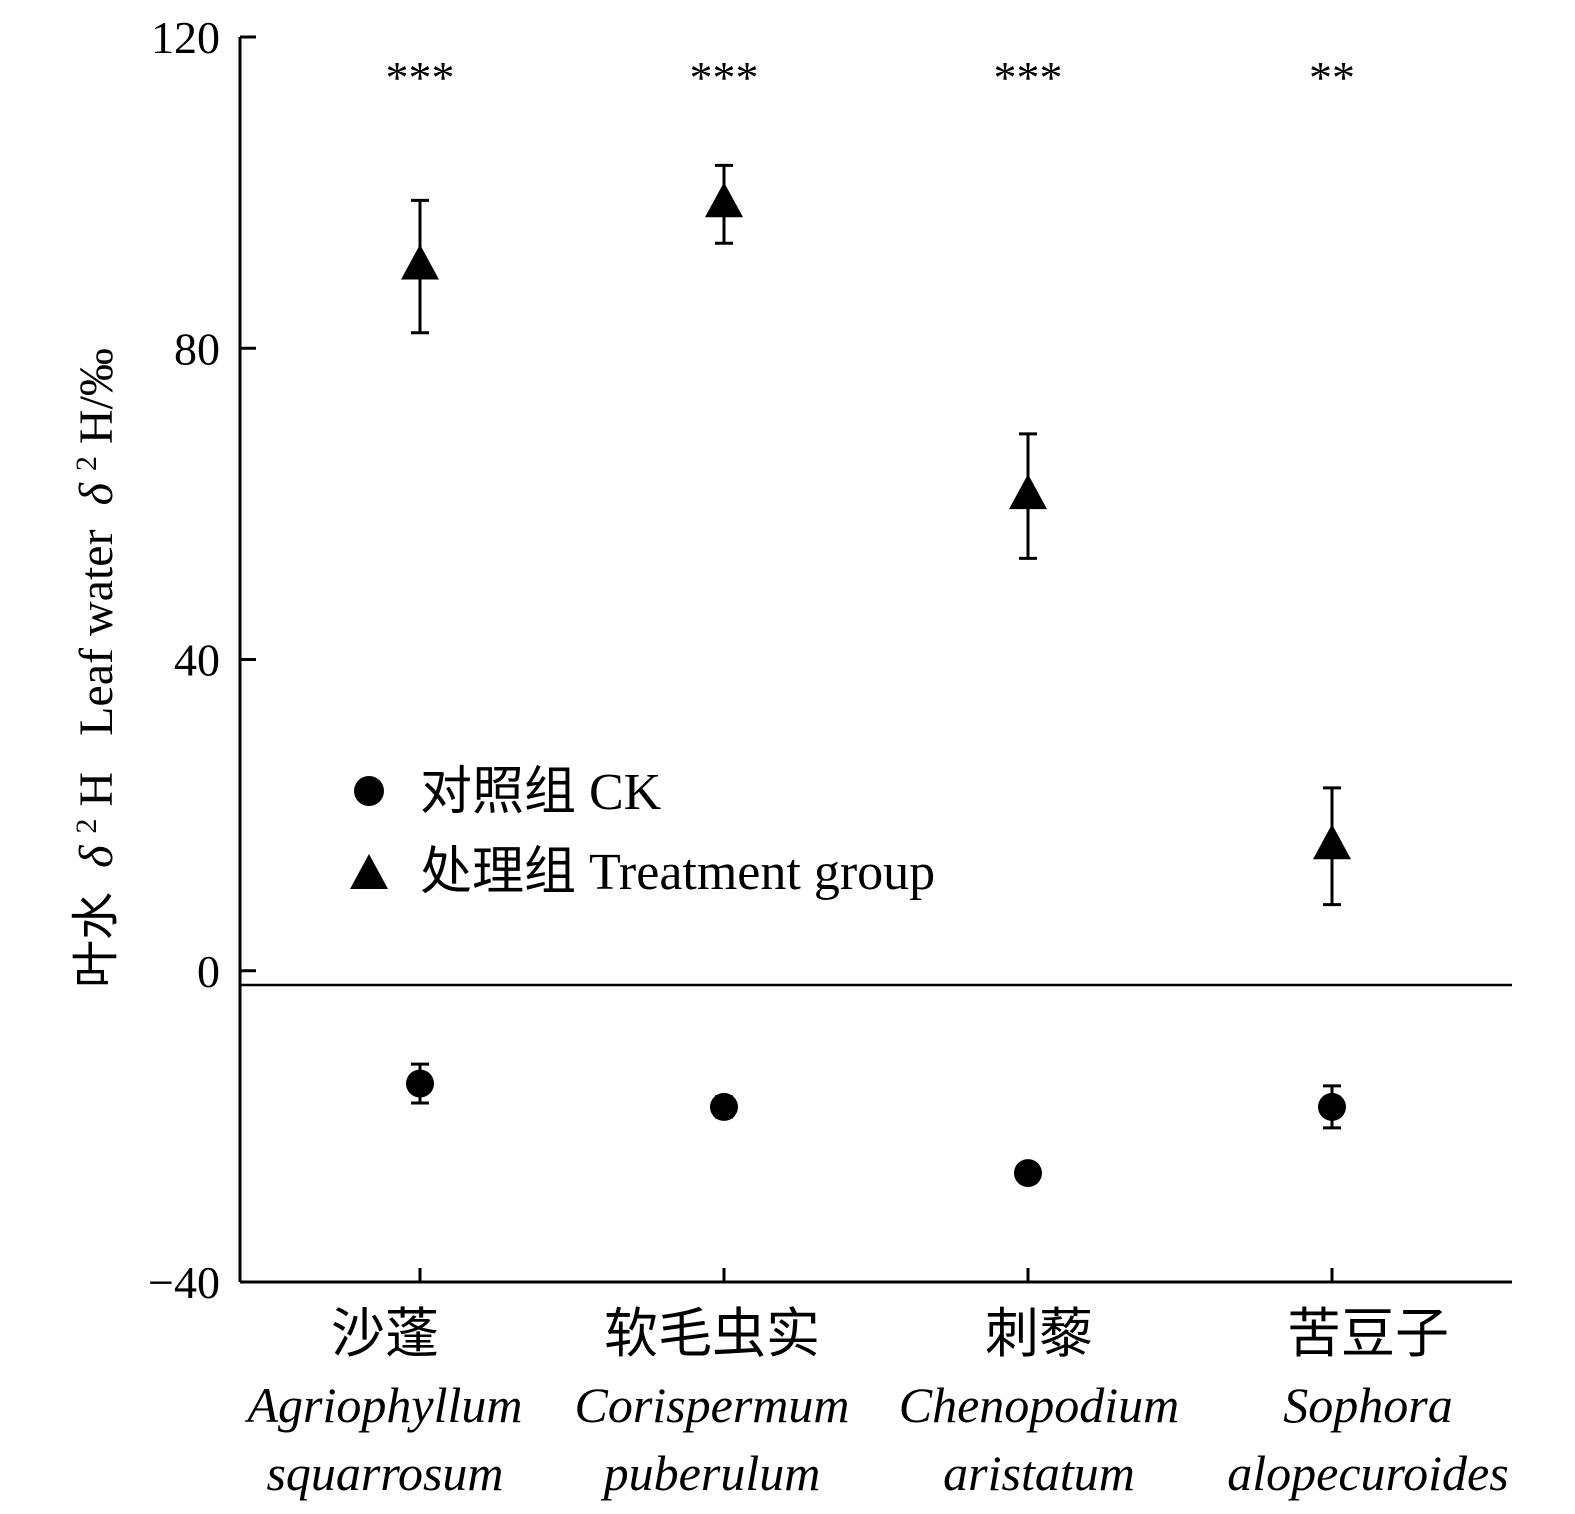 This screenshot has height=1514, width=1575. Describe the element at coordinates (642, 832) in the screenshot. I see `legend: 对照组 CK 处理组 Treatment group` at that location.